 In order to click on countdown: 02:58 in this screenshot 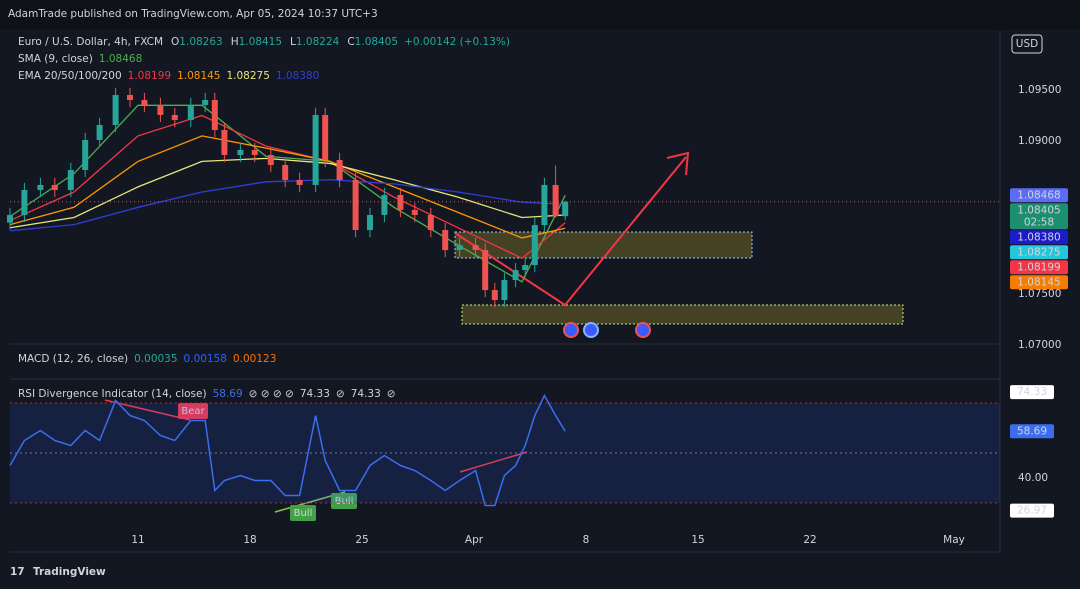, I will do `click(1039, 222)`.